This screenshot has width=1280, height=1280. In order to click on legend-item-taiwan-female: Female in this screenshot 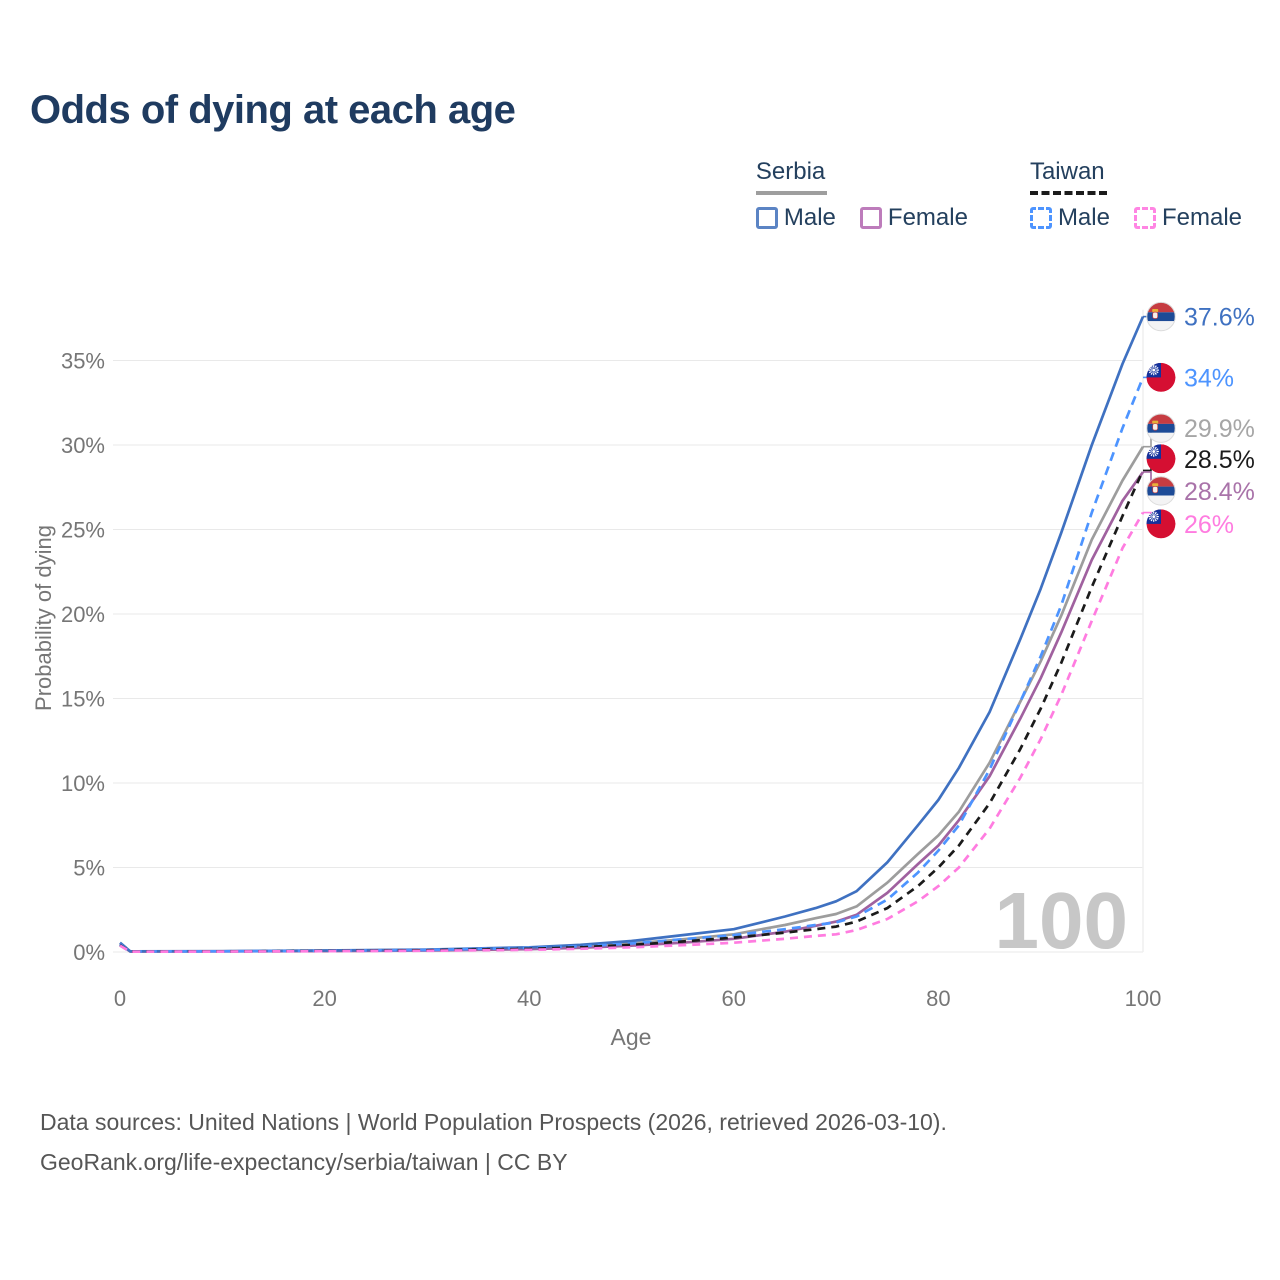, I will do `click(1187, 218)`.